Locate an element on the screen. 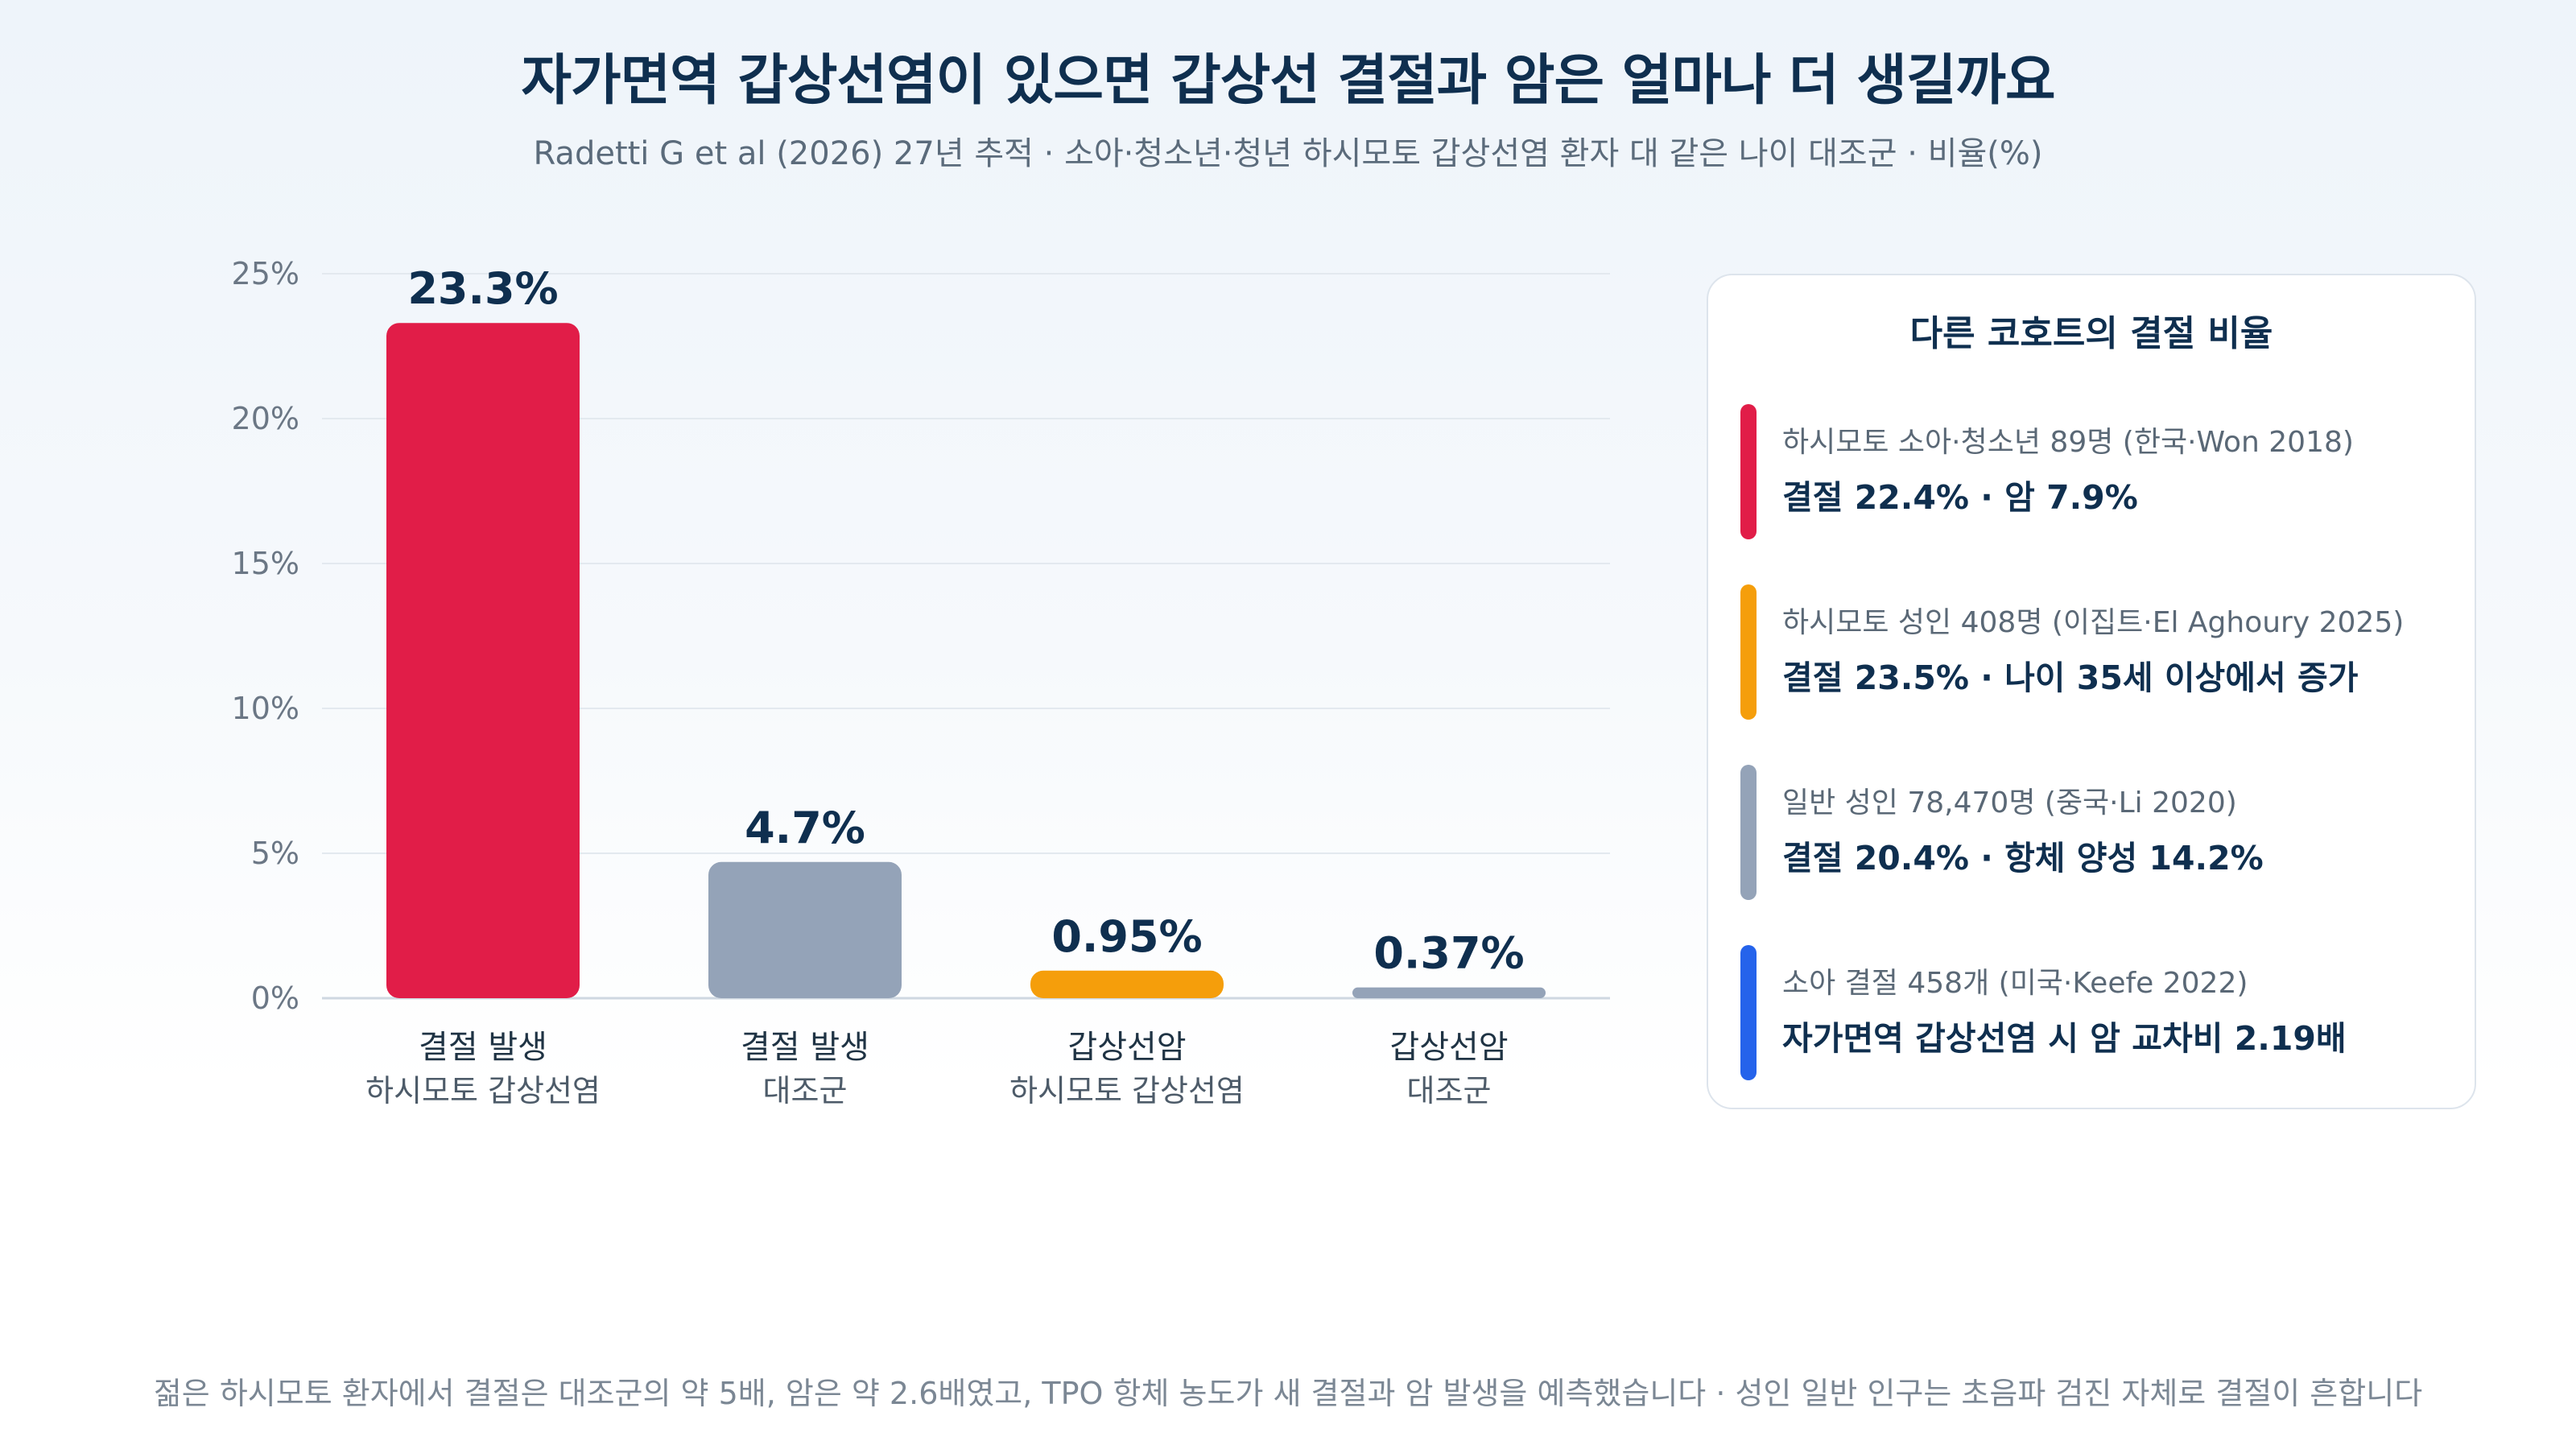 The image size is (2576, 1449). data-label: 0.37% is located at coordinates (1448, 953).